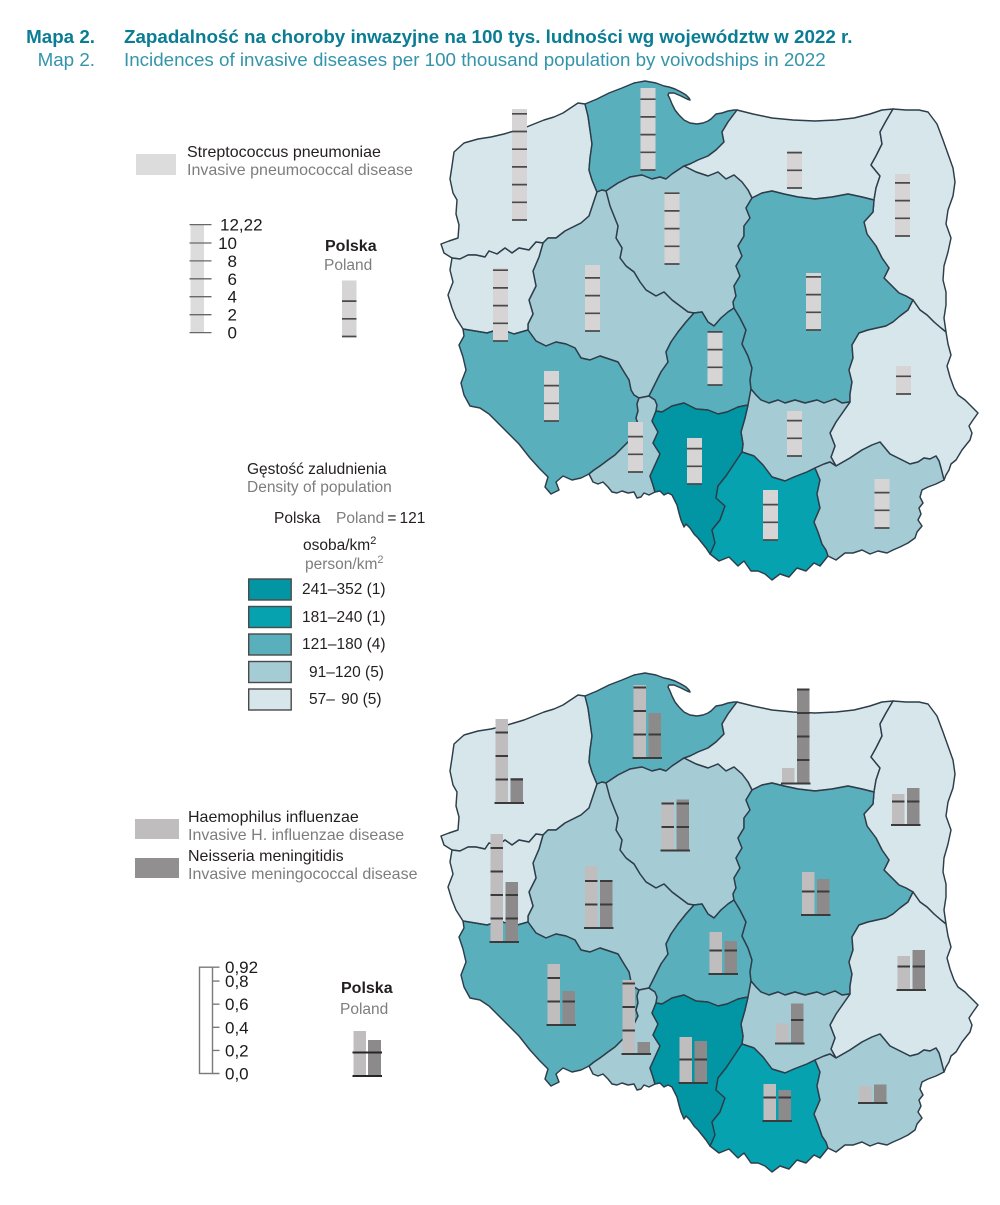  I want to click on svg-text: 10, so click(227, 243).